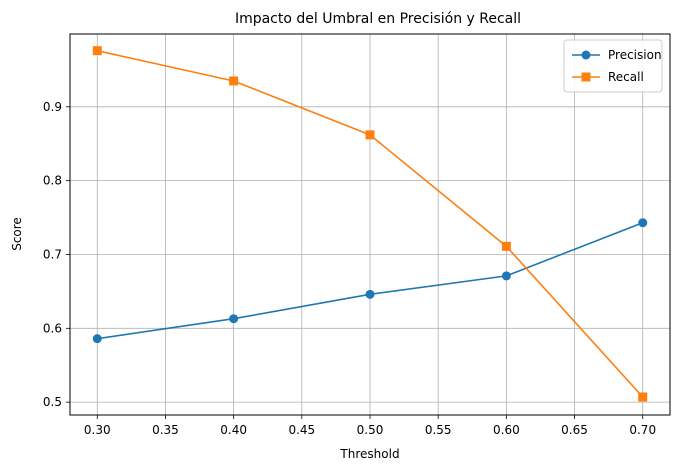 This screenshot has width=691, height=471. What do you see at coordinates (370, 430) in the screenshot?
I see `x-tick-label: 0.50` at bounding box center [370, 430].